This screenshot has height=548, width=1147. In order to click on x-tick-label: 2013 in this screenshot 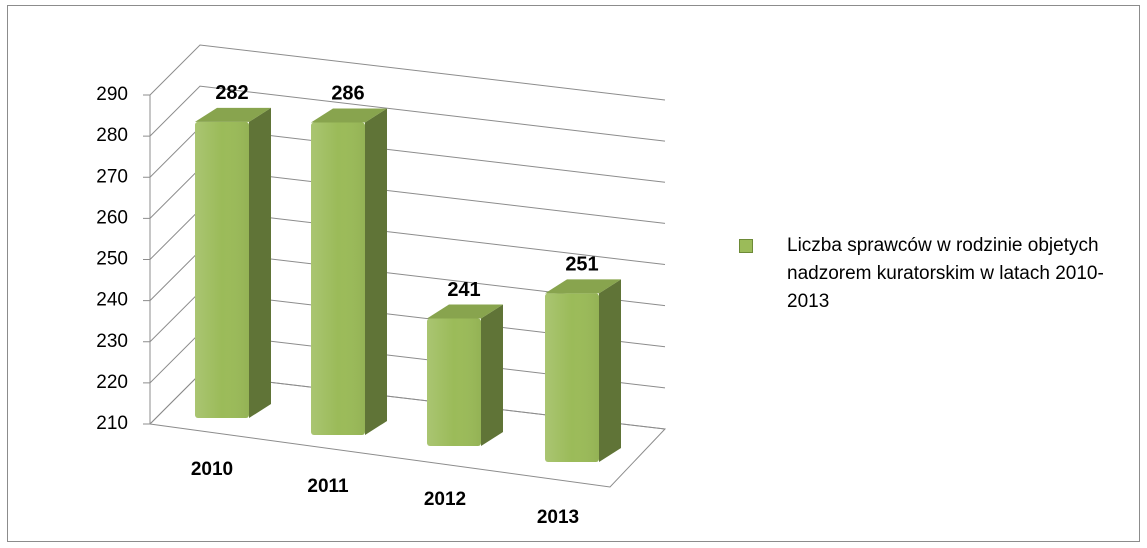, I will do `click(558, 517)`.